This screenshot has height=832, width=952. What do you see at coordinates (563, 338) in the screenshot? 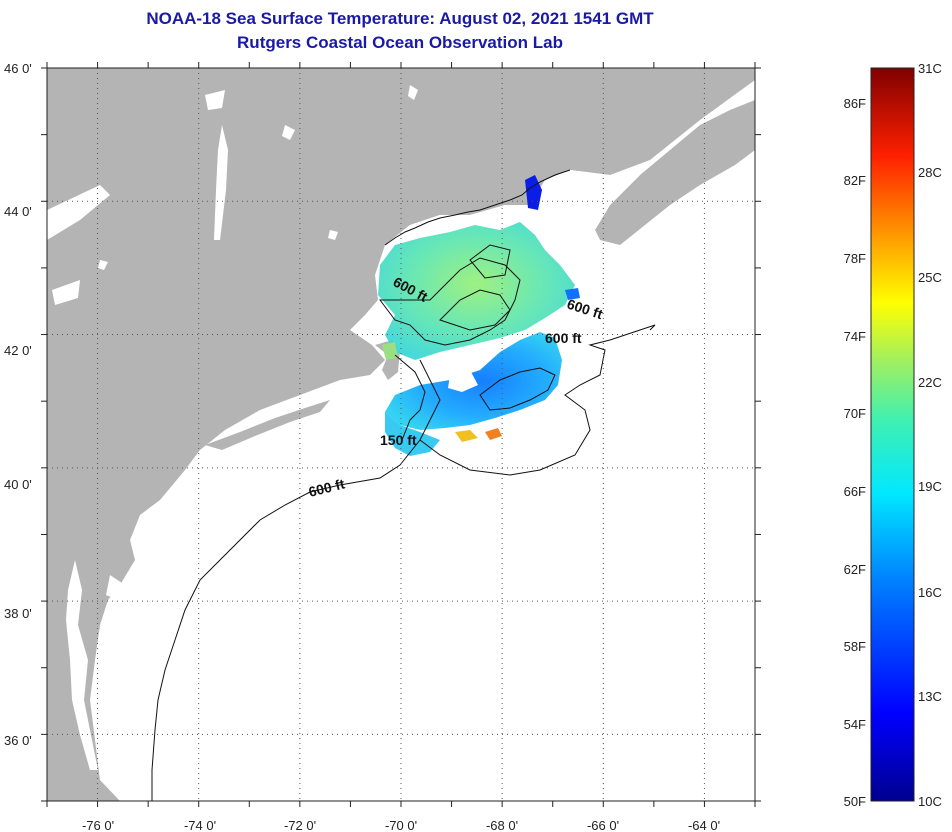
I see `contour-label-600ft: 600 ft` at bounding box center [563, 338].